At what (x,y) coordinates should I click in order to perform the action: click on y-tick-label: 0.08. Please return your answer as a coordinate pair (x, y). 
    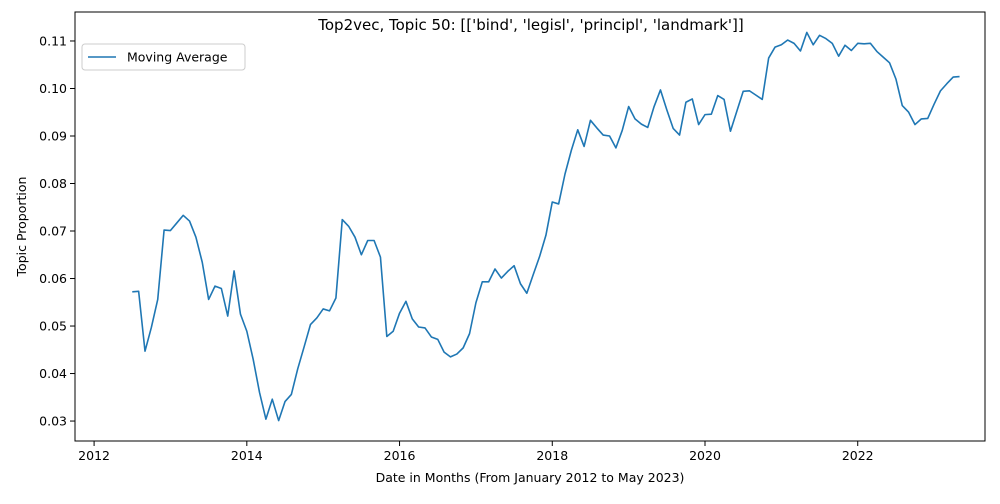
    Looking at the image, I should click on (53, 183).